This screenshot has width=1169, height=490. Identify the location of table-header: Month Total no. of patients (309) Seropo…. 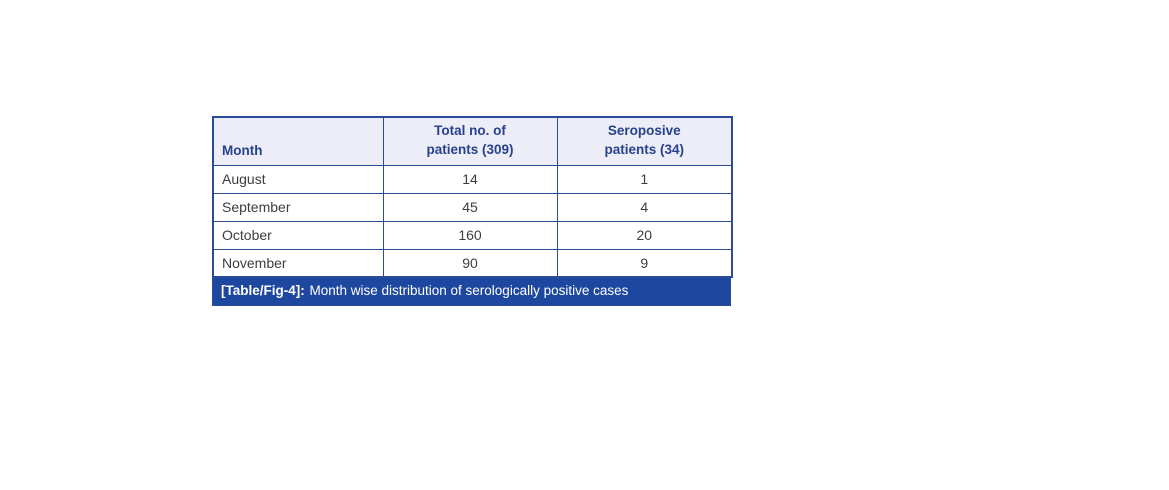
(472, 141).